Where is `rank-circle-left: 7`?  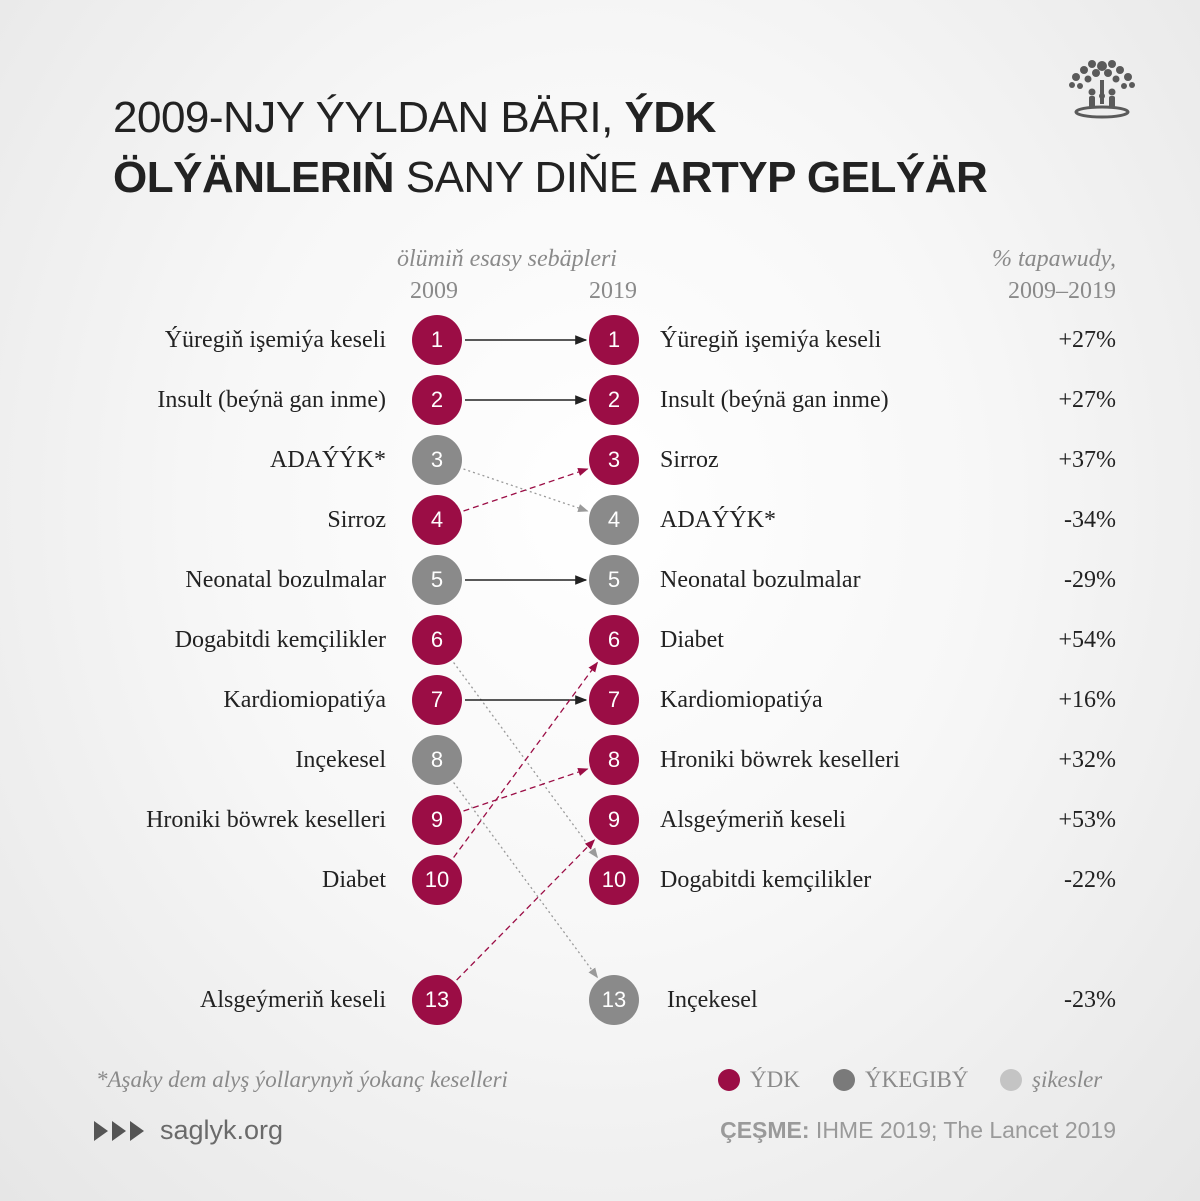
rank-circle-left: 7 is located at coordinates (437, 700).